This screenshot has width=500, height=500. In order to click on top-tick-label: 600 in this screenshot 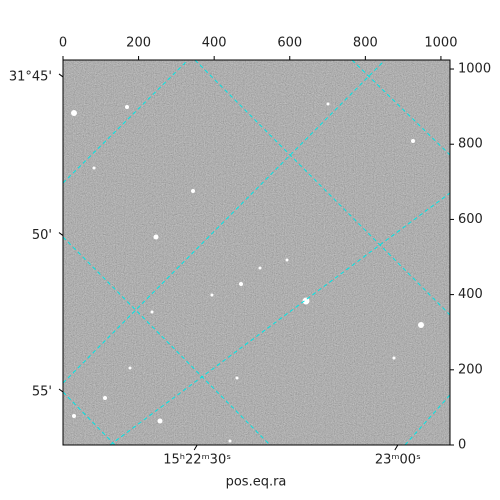, I will do `click(289, 43)`.